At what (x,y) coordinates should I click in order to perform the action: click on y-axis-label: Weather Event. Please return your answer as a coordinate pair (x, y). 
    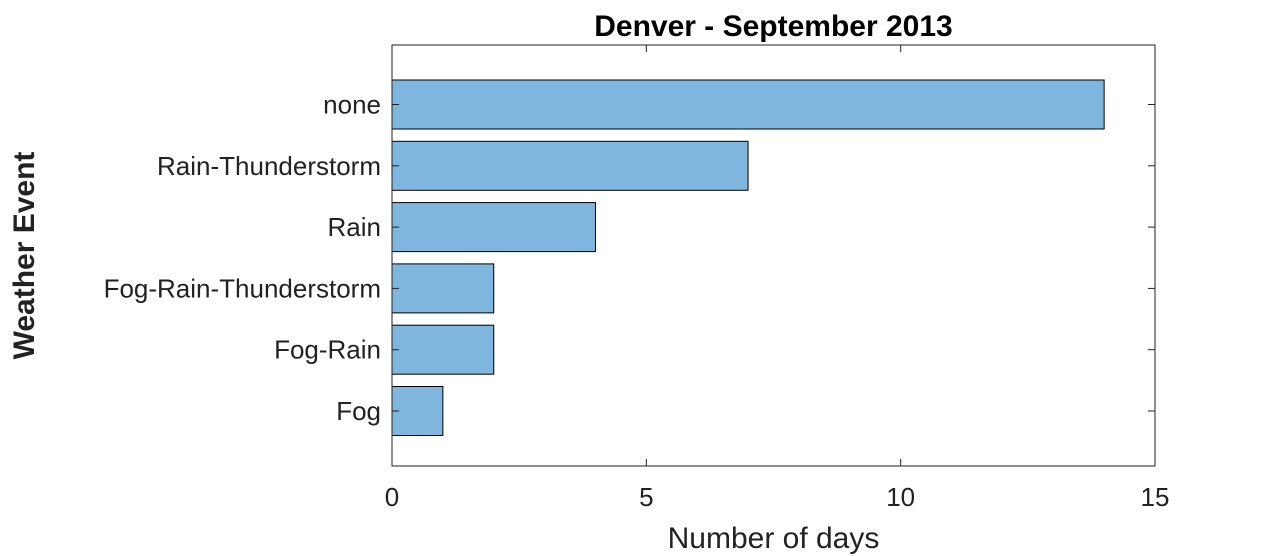
    Looking at the image, I should click on (24, 256).